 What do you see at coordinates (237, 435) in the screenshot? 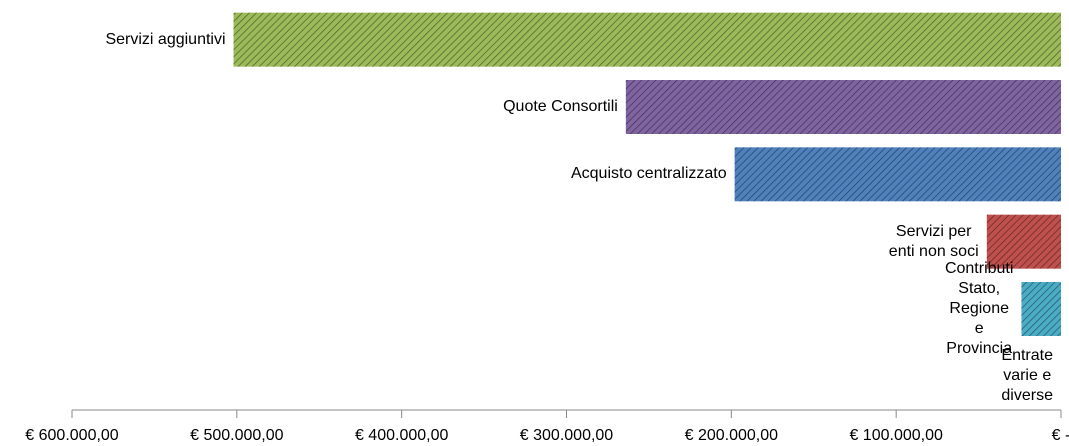
I see `x-tick-label: € 500.000,00` at bounding box center [237, 435].